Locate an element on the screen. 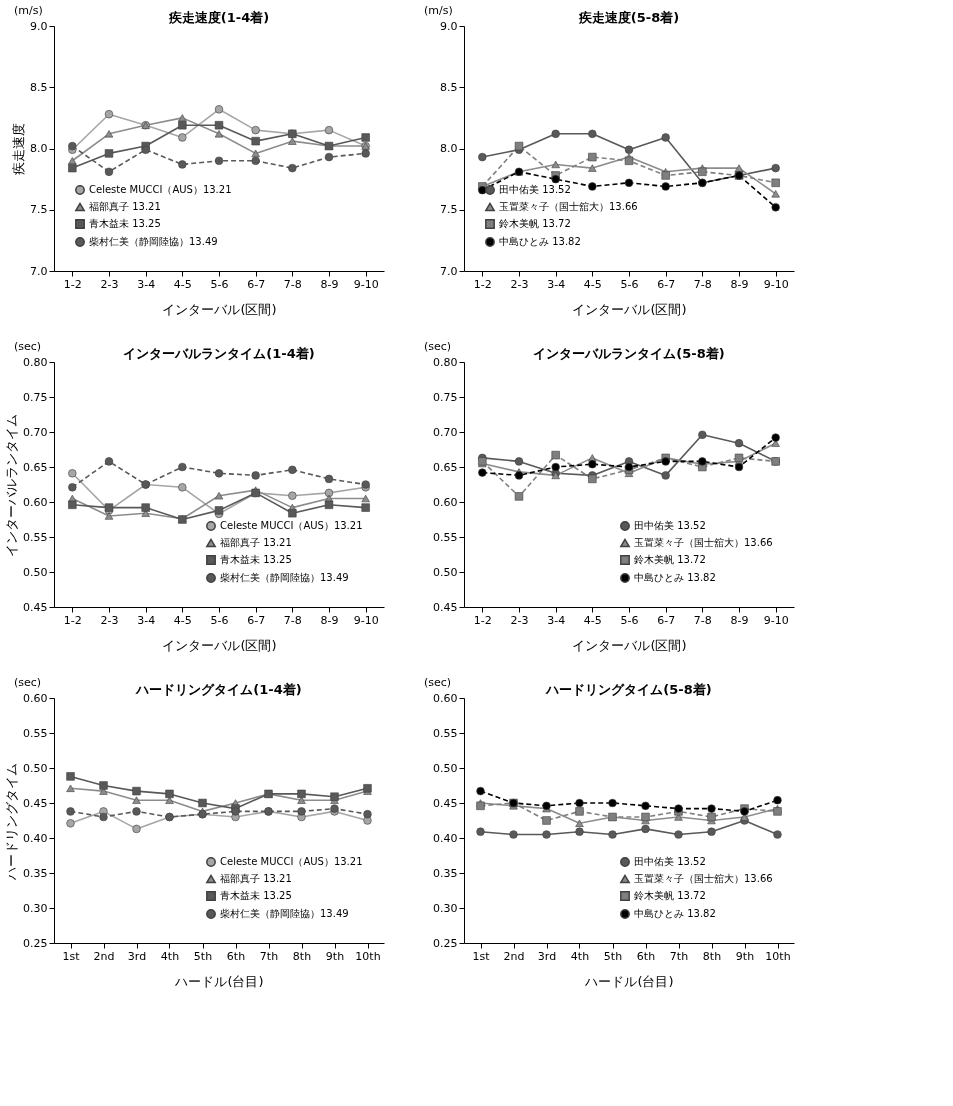 The width and height of the screenshot is (953, 1106). chart-title: インターバルランタイム(5-8着) is located at coordinates (629, 353).